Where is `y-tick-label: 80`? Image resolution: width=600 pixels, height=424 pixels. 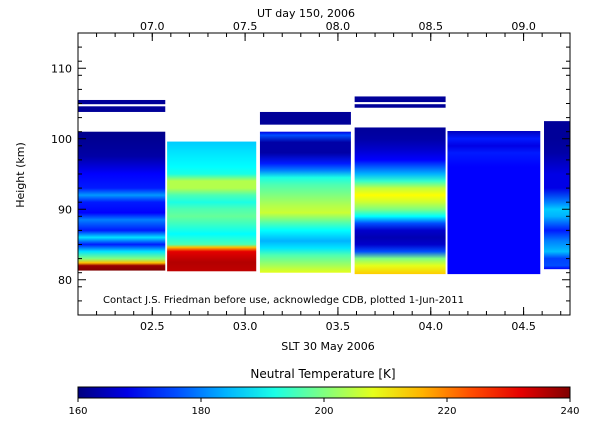
y-tick-label: 80 is located at coordinates (65, 280).